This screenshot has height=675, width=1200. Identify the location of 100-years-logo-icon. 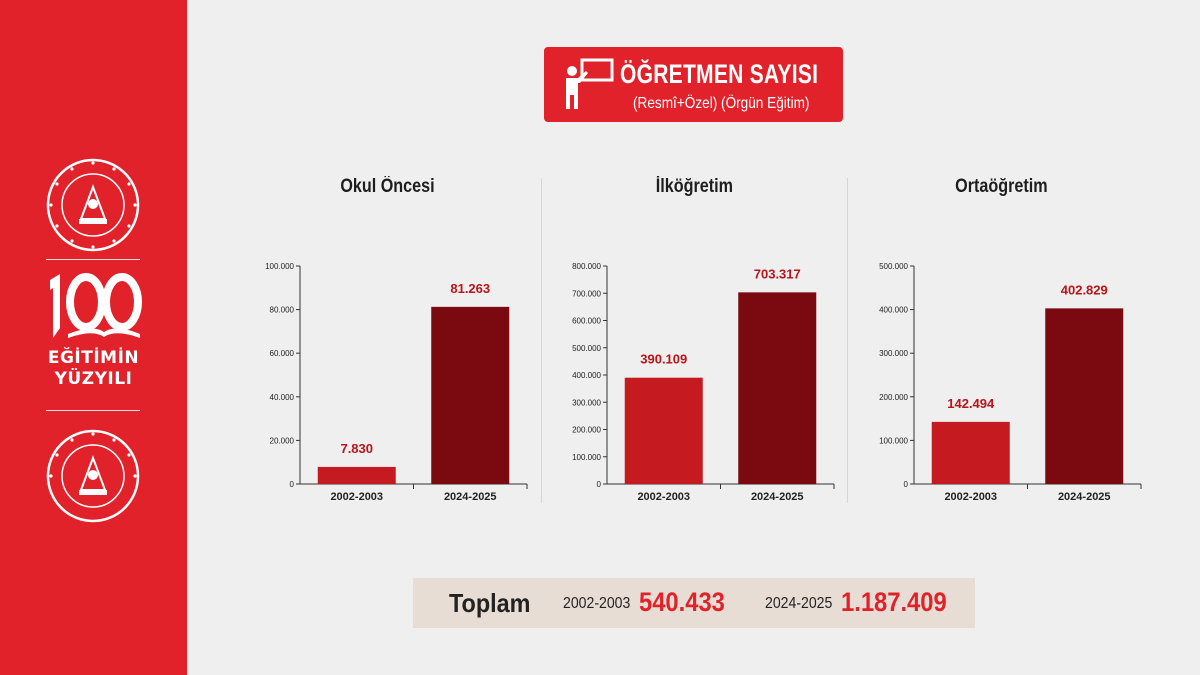
(96, 305).